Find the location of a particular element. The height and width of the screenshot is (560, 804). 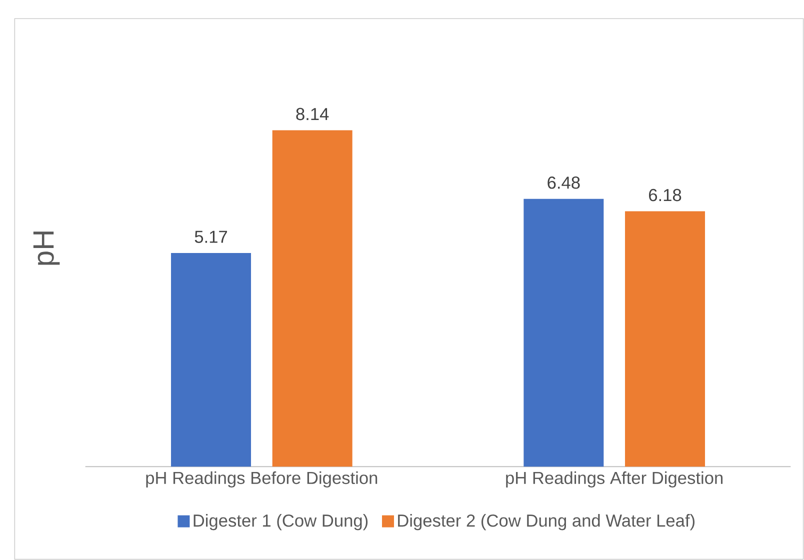

y-axis-title: pH is located at coordinates (46, 248).